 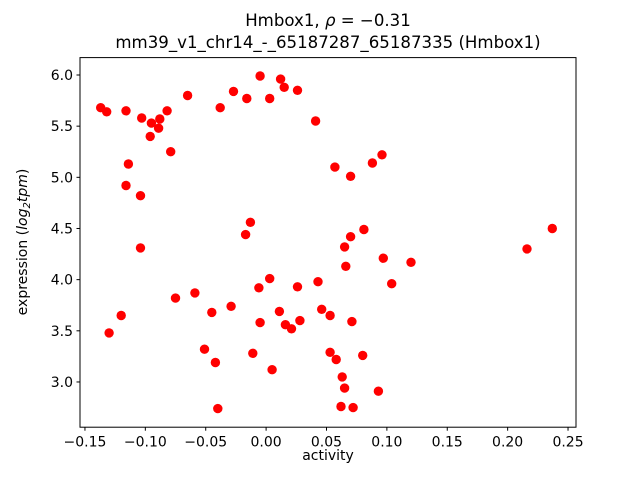 What do you see at coordinates (84, 443) in the screenshot?
I see `x-tick-label: −0.15` at bounding box center [84, 443].